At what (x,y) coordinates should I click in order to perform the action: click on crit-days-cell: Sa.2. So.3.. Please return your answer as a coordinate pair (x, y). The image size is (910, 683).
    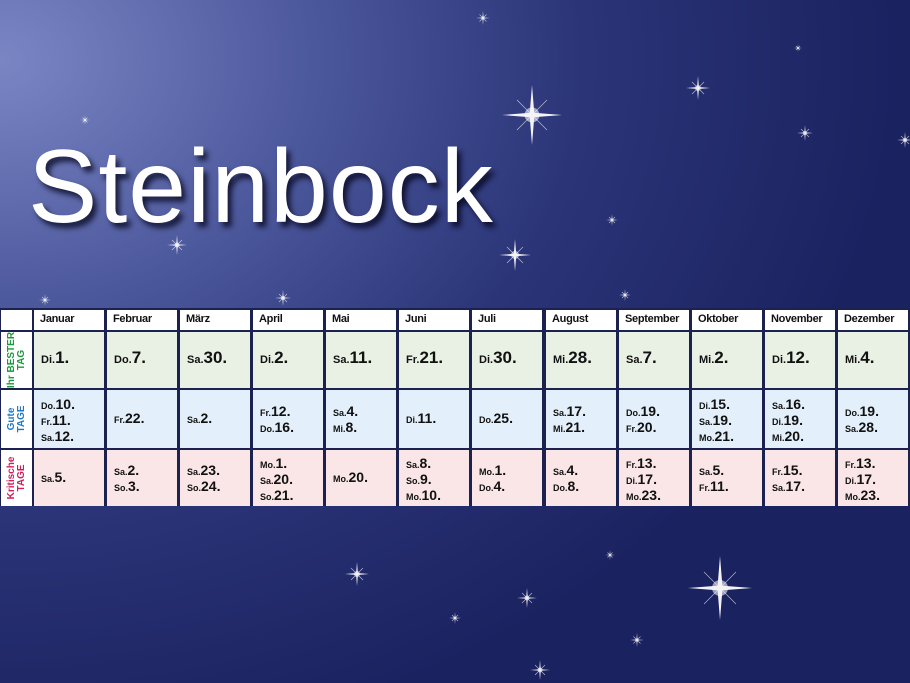
    Looking at the image, I should click on (142, 478).